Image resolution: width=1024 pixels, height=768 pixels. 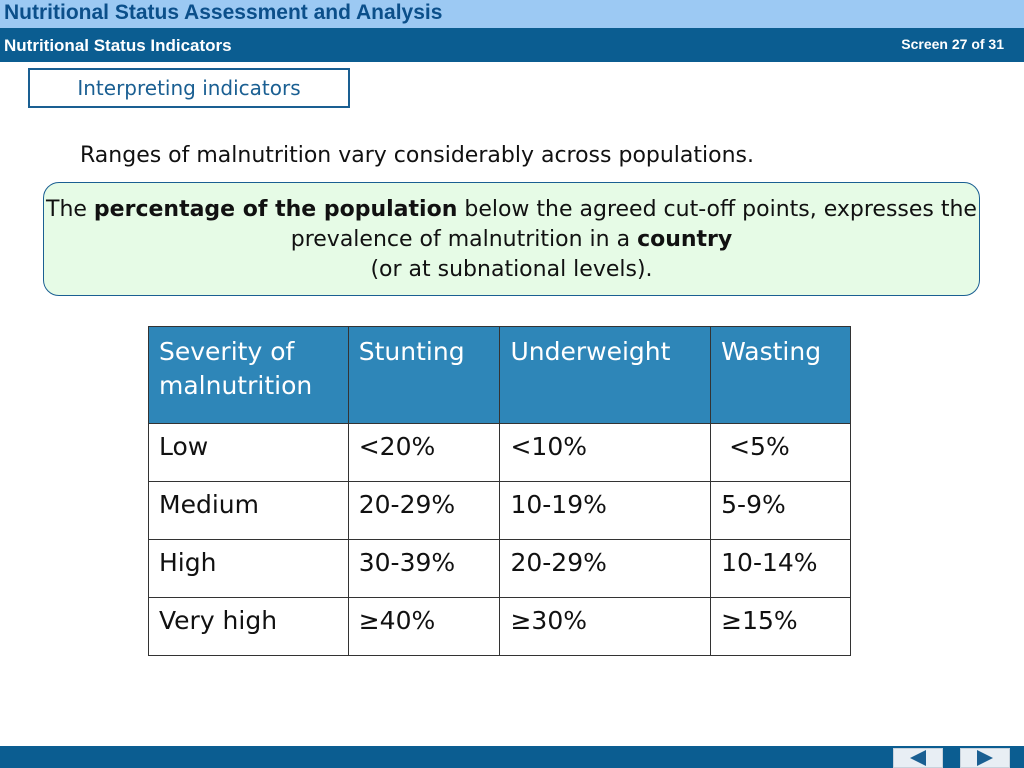 What do you see at coordinates (248, 375) in the screenshot?
I see `header-severity: Severity of malnutrition` at bounding box center [248, 375].